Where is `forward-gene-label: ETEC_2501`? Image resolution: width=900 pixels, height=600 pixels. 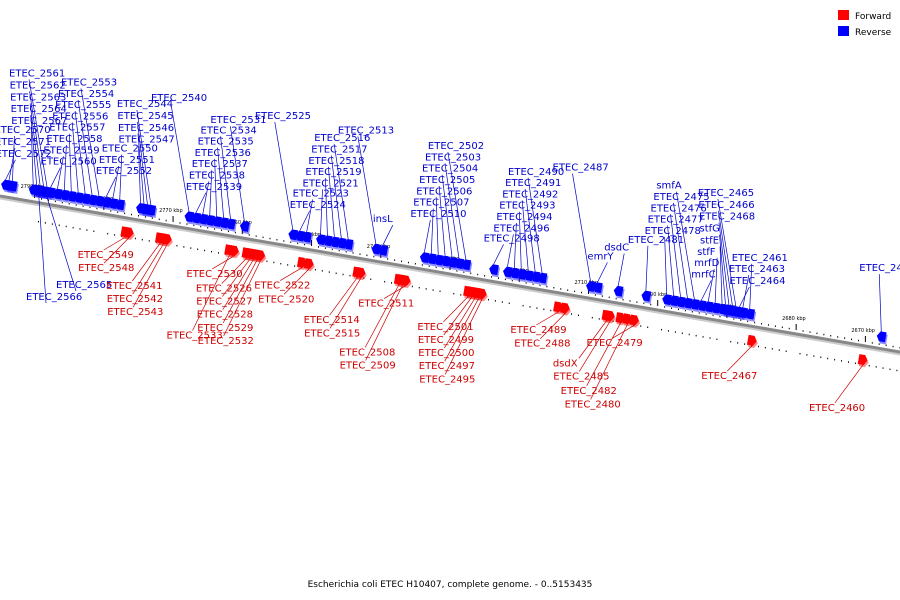 forward-gene-label: ETEC_2501 is located at coordinates (445, 327).